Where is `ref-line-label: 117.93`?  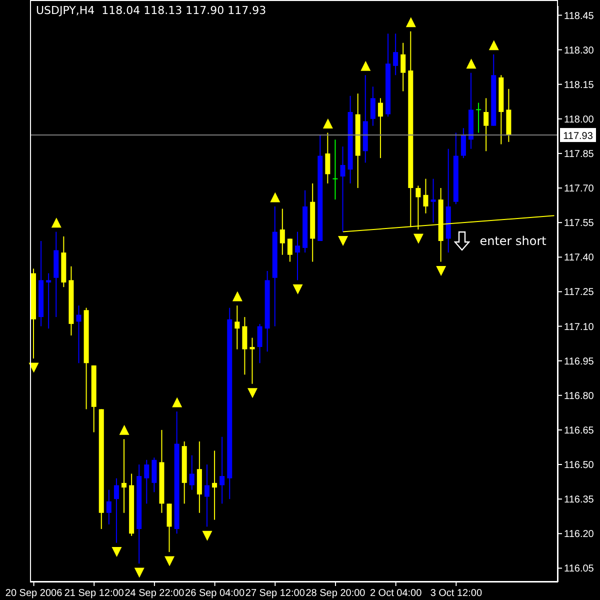 ref-line-label: 117.93 is located at coordinates (578, 136).